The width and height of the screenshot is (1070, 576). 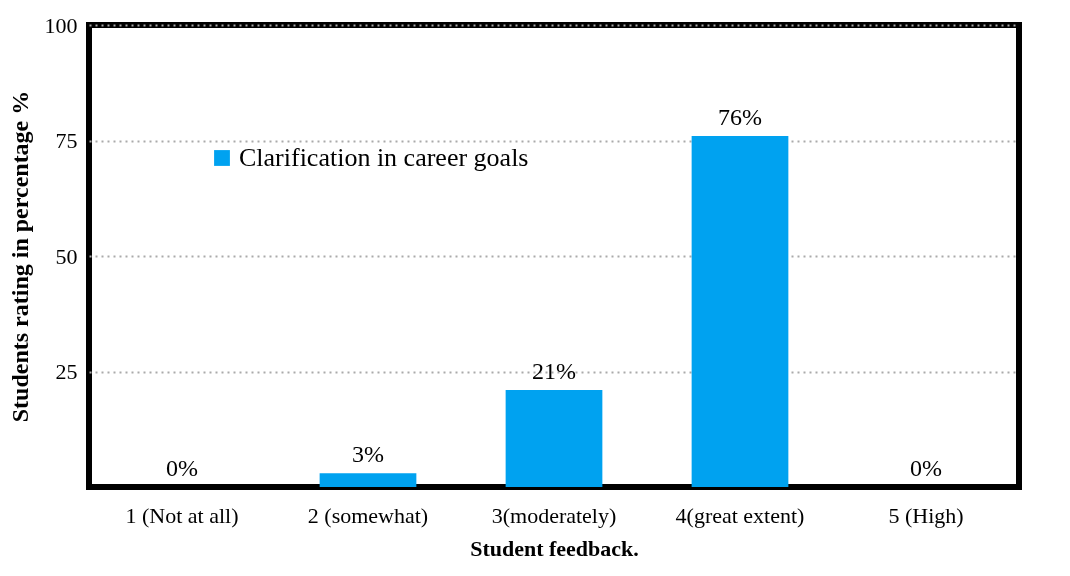 What do you see at coordinates (740, 116) in the screenshot?
I see `data-label: 76%` at bounding box center [740, 116].